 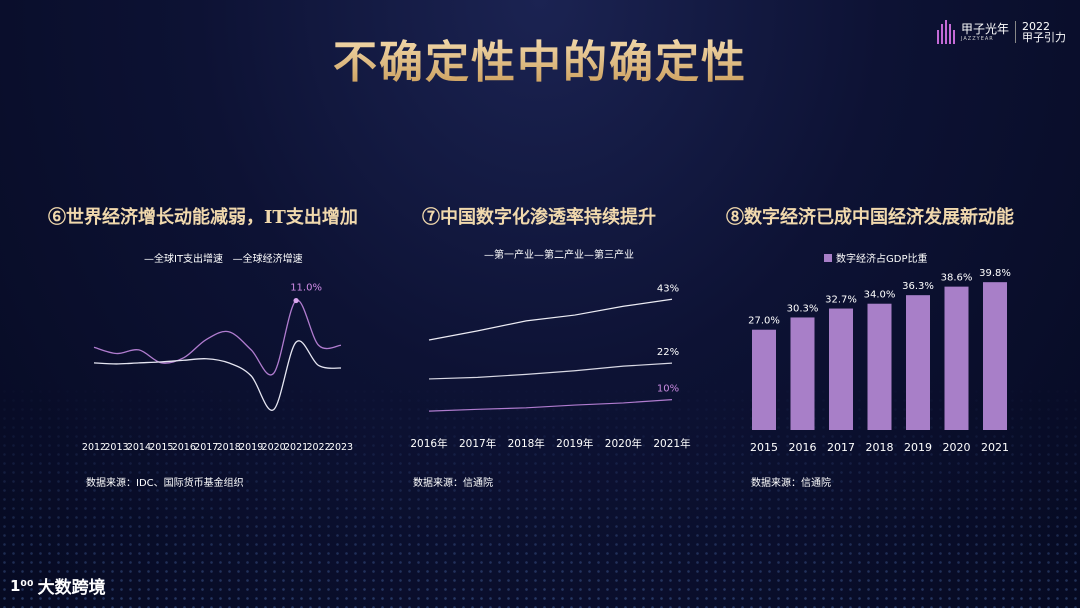 I want to click on series-line-primary, so click(x=550, y=405).